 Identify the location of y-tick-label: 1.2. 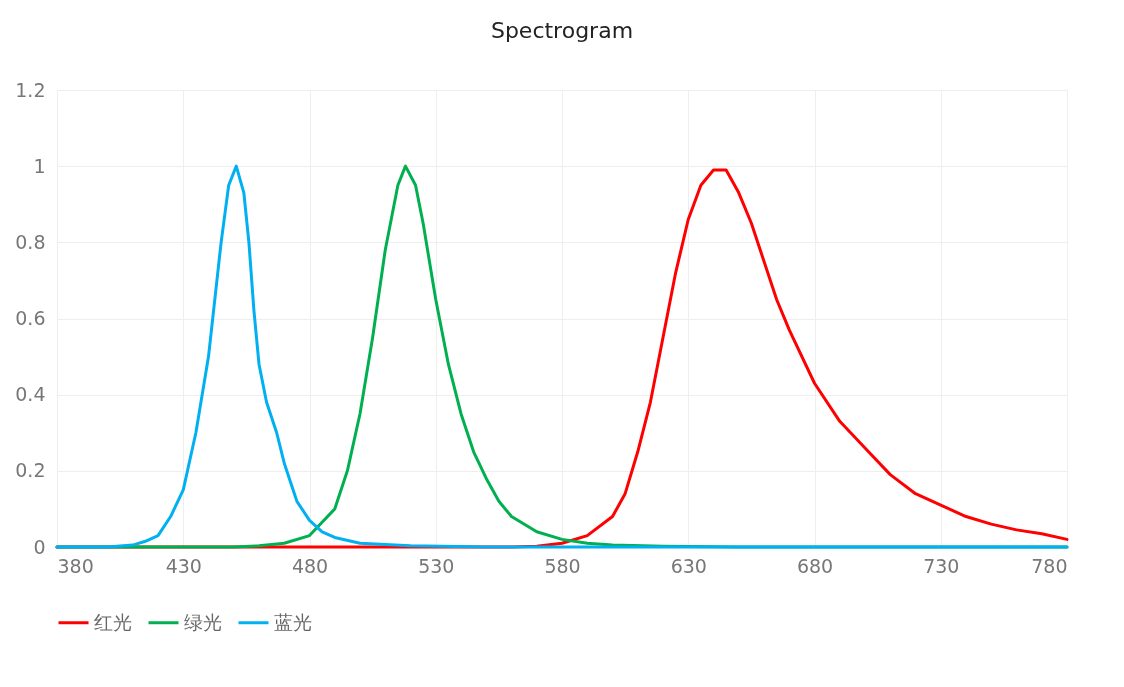
(30, 89).